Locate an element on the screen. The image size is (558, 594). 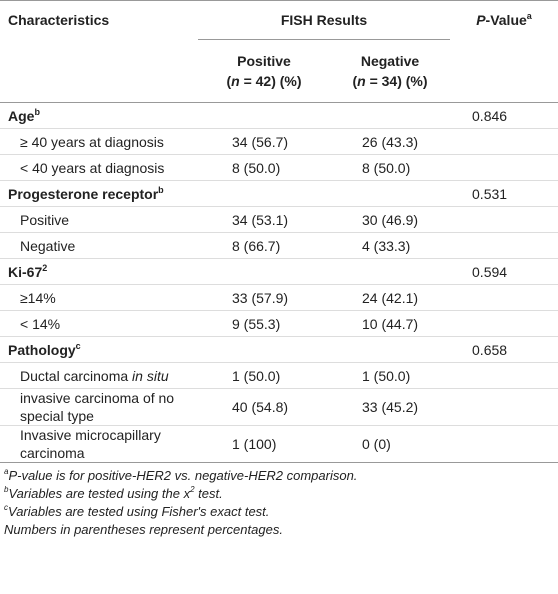
table-cell: Invasive microcapillary carcinoma is located at coordinates (99, 444).